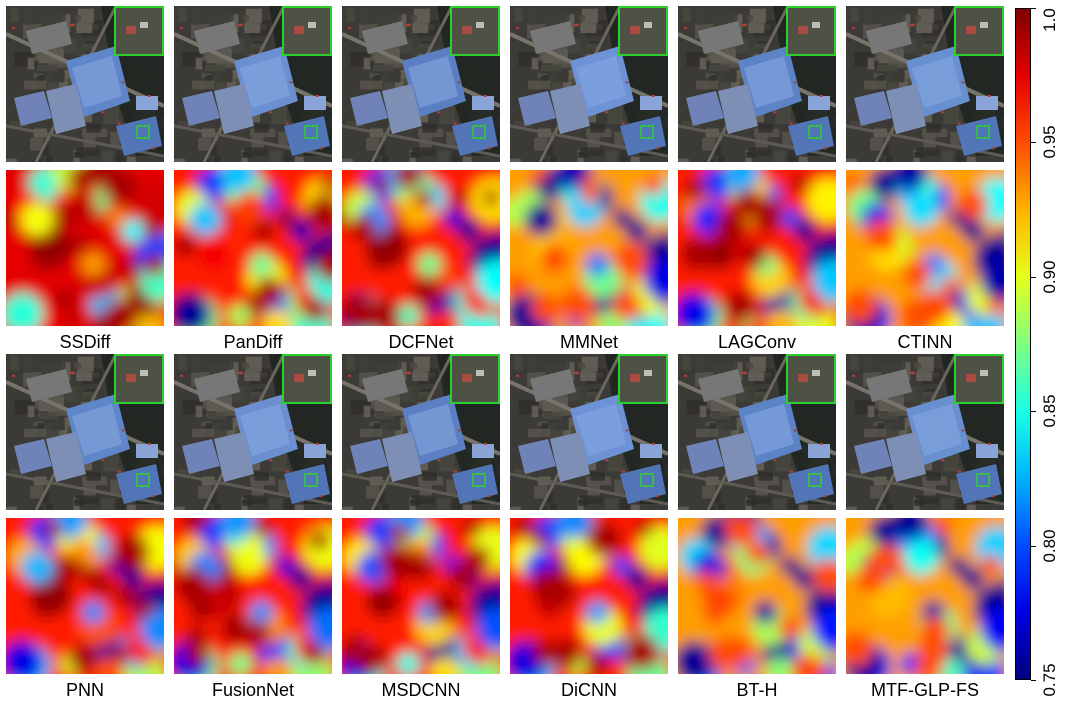 This screenshot has height=706, width=1065. Describe the element at coordinates (1049, 142) in the screenshot. I see `colorbar-tick-label: 0.95` at that location.